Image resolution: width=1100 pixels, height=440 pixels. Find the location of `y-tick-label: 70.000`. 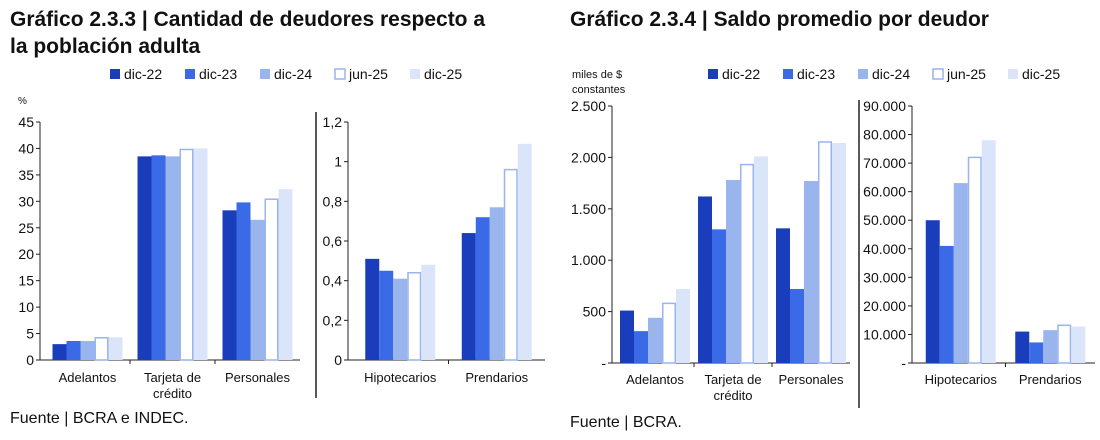

y-tick-label: 70.000 is located at coordinates (884, 163).